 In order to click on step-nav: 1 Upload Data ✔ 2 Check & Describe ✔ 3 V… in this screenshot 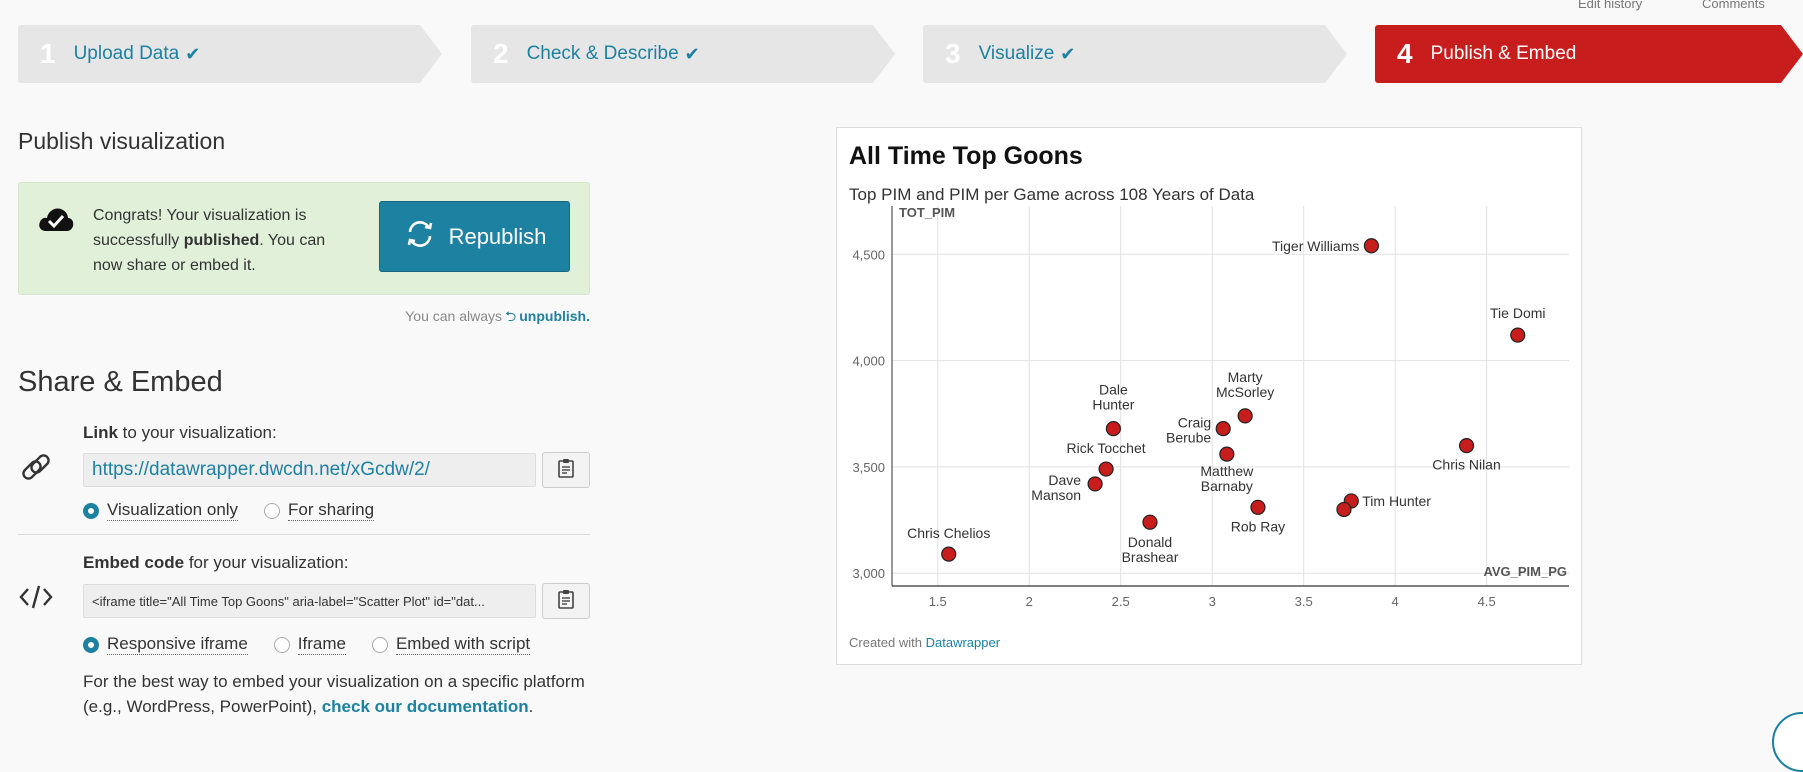, I will do `click(910, 55)`.